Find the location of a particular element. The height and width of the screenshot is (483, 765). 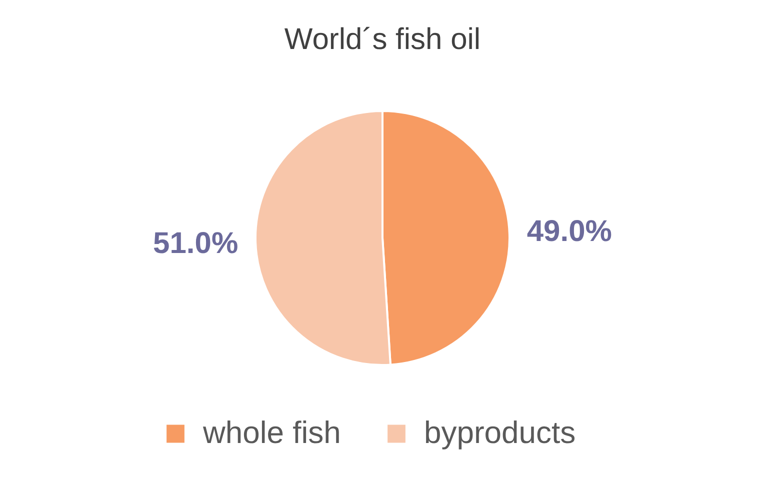

data-label: 49.0% is located at coordinates (569, 231).